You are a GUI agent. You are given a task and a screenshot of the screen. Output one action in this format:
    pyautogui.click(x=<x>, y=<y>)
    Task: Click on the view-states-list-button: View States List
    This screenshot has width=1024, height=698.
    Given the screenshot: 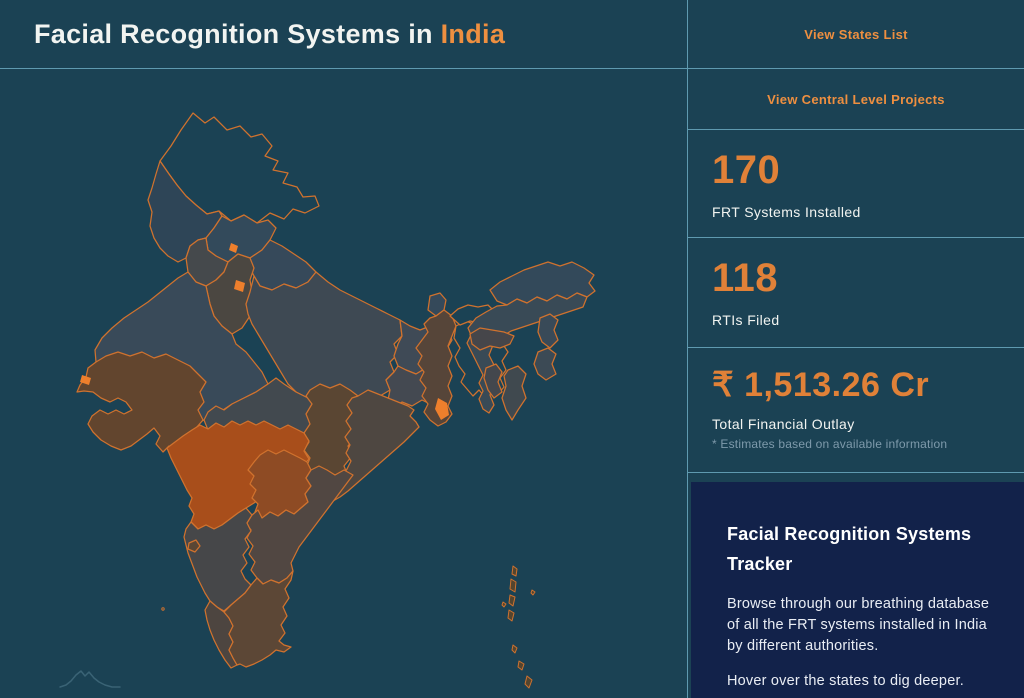 What is the action you would take?
    pyautogui.click(x=856, y=34)
    